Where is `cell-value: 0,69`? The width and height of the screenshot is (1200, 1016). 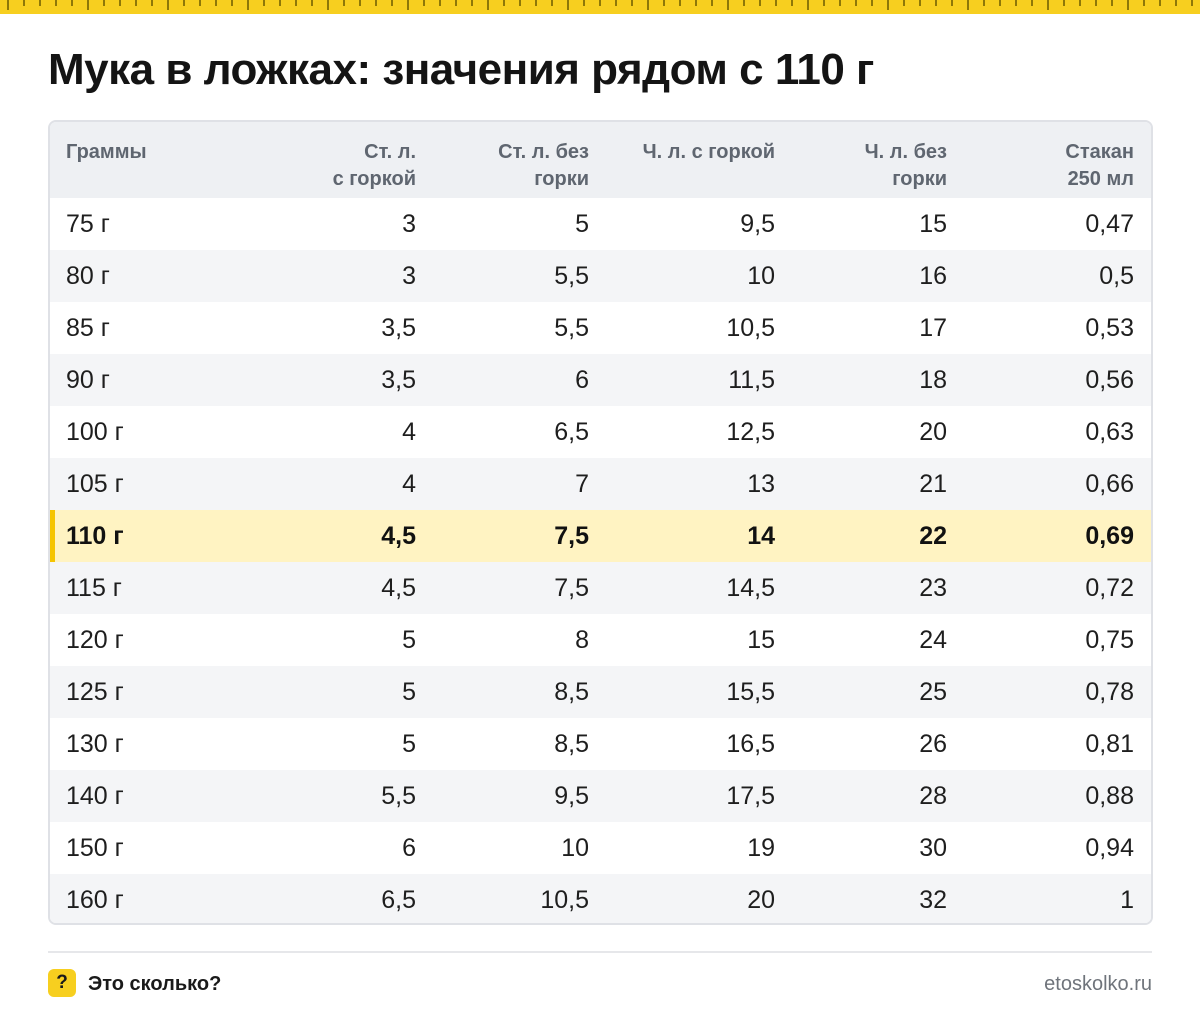
cell-value: 0,69 is located at coordinates (1109, 535).